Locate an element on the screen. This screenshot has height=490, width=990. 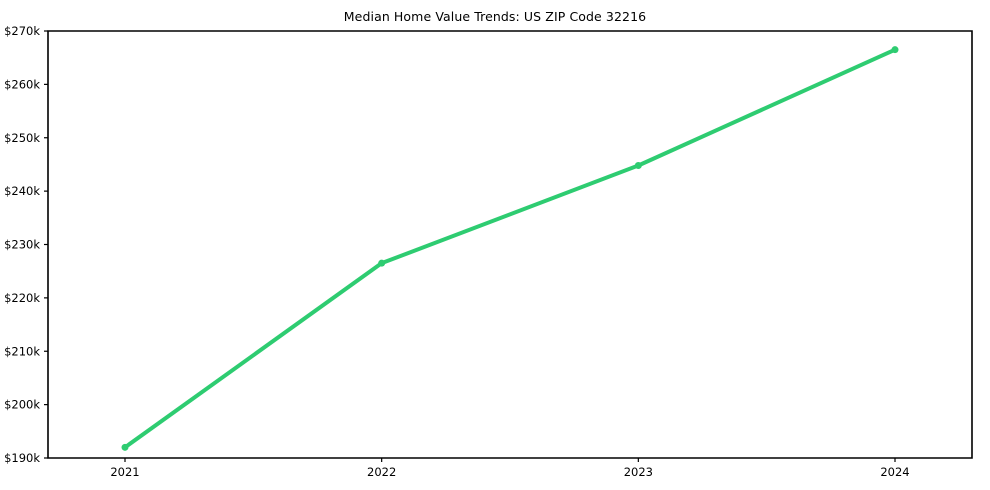
x-axis-ticks: 2021 2022 2023 2024 is located at coordinates (510, 468).